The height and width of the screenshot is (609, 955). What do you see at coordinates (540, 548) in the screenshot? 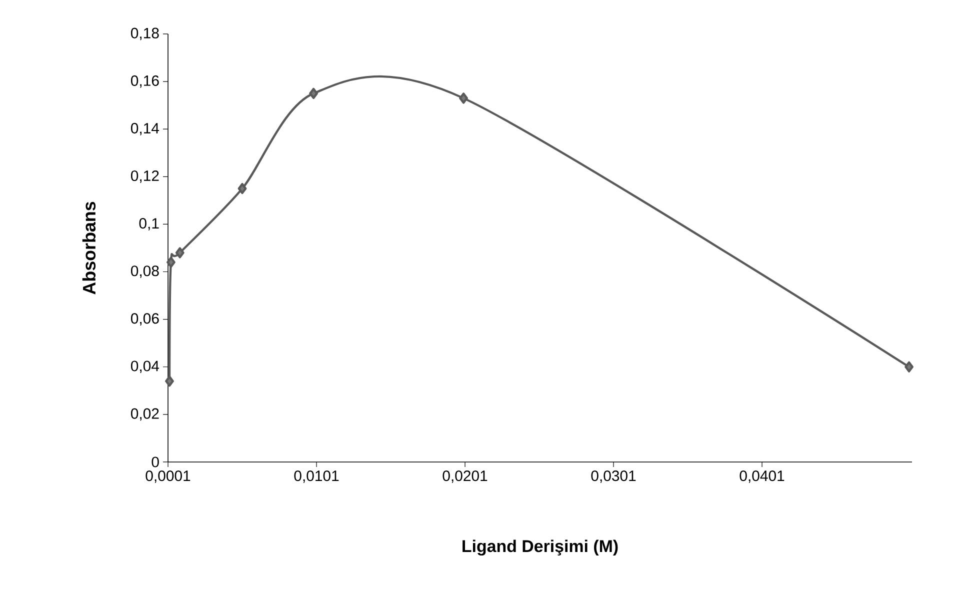
I see `x-axis-title: Ligand Derişimi (M)` at bounding box center [540, 548].